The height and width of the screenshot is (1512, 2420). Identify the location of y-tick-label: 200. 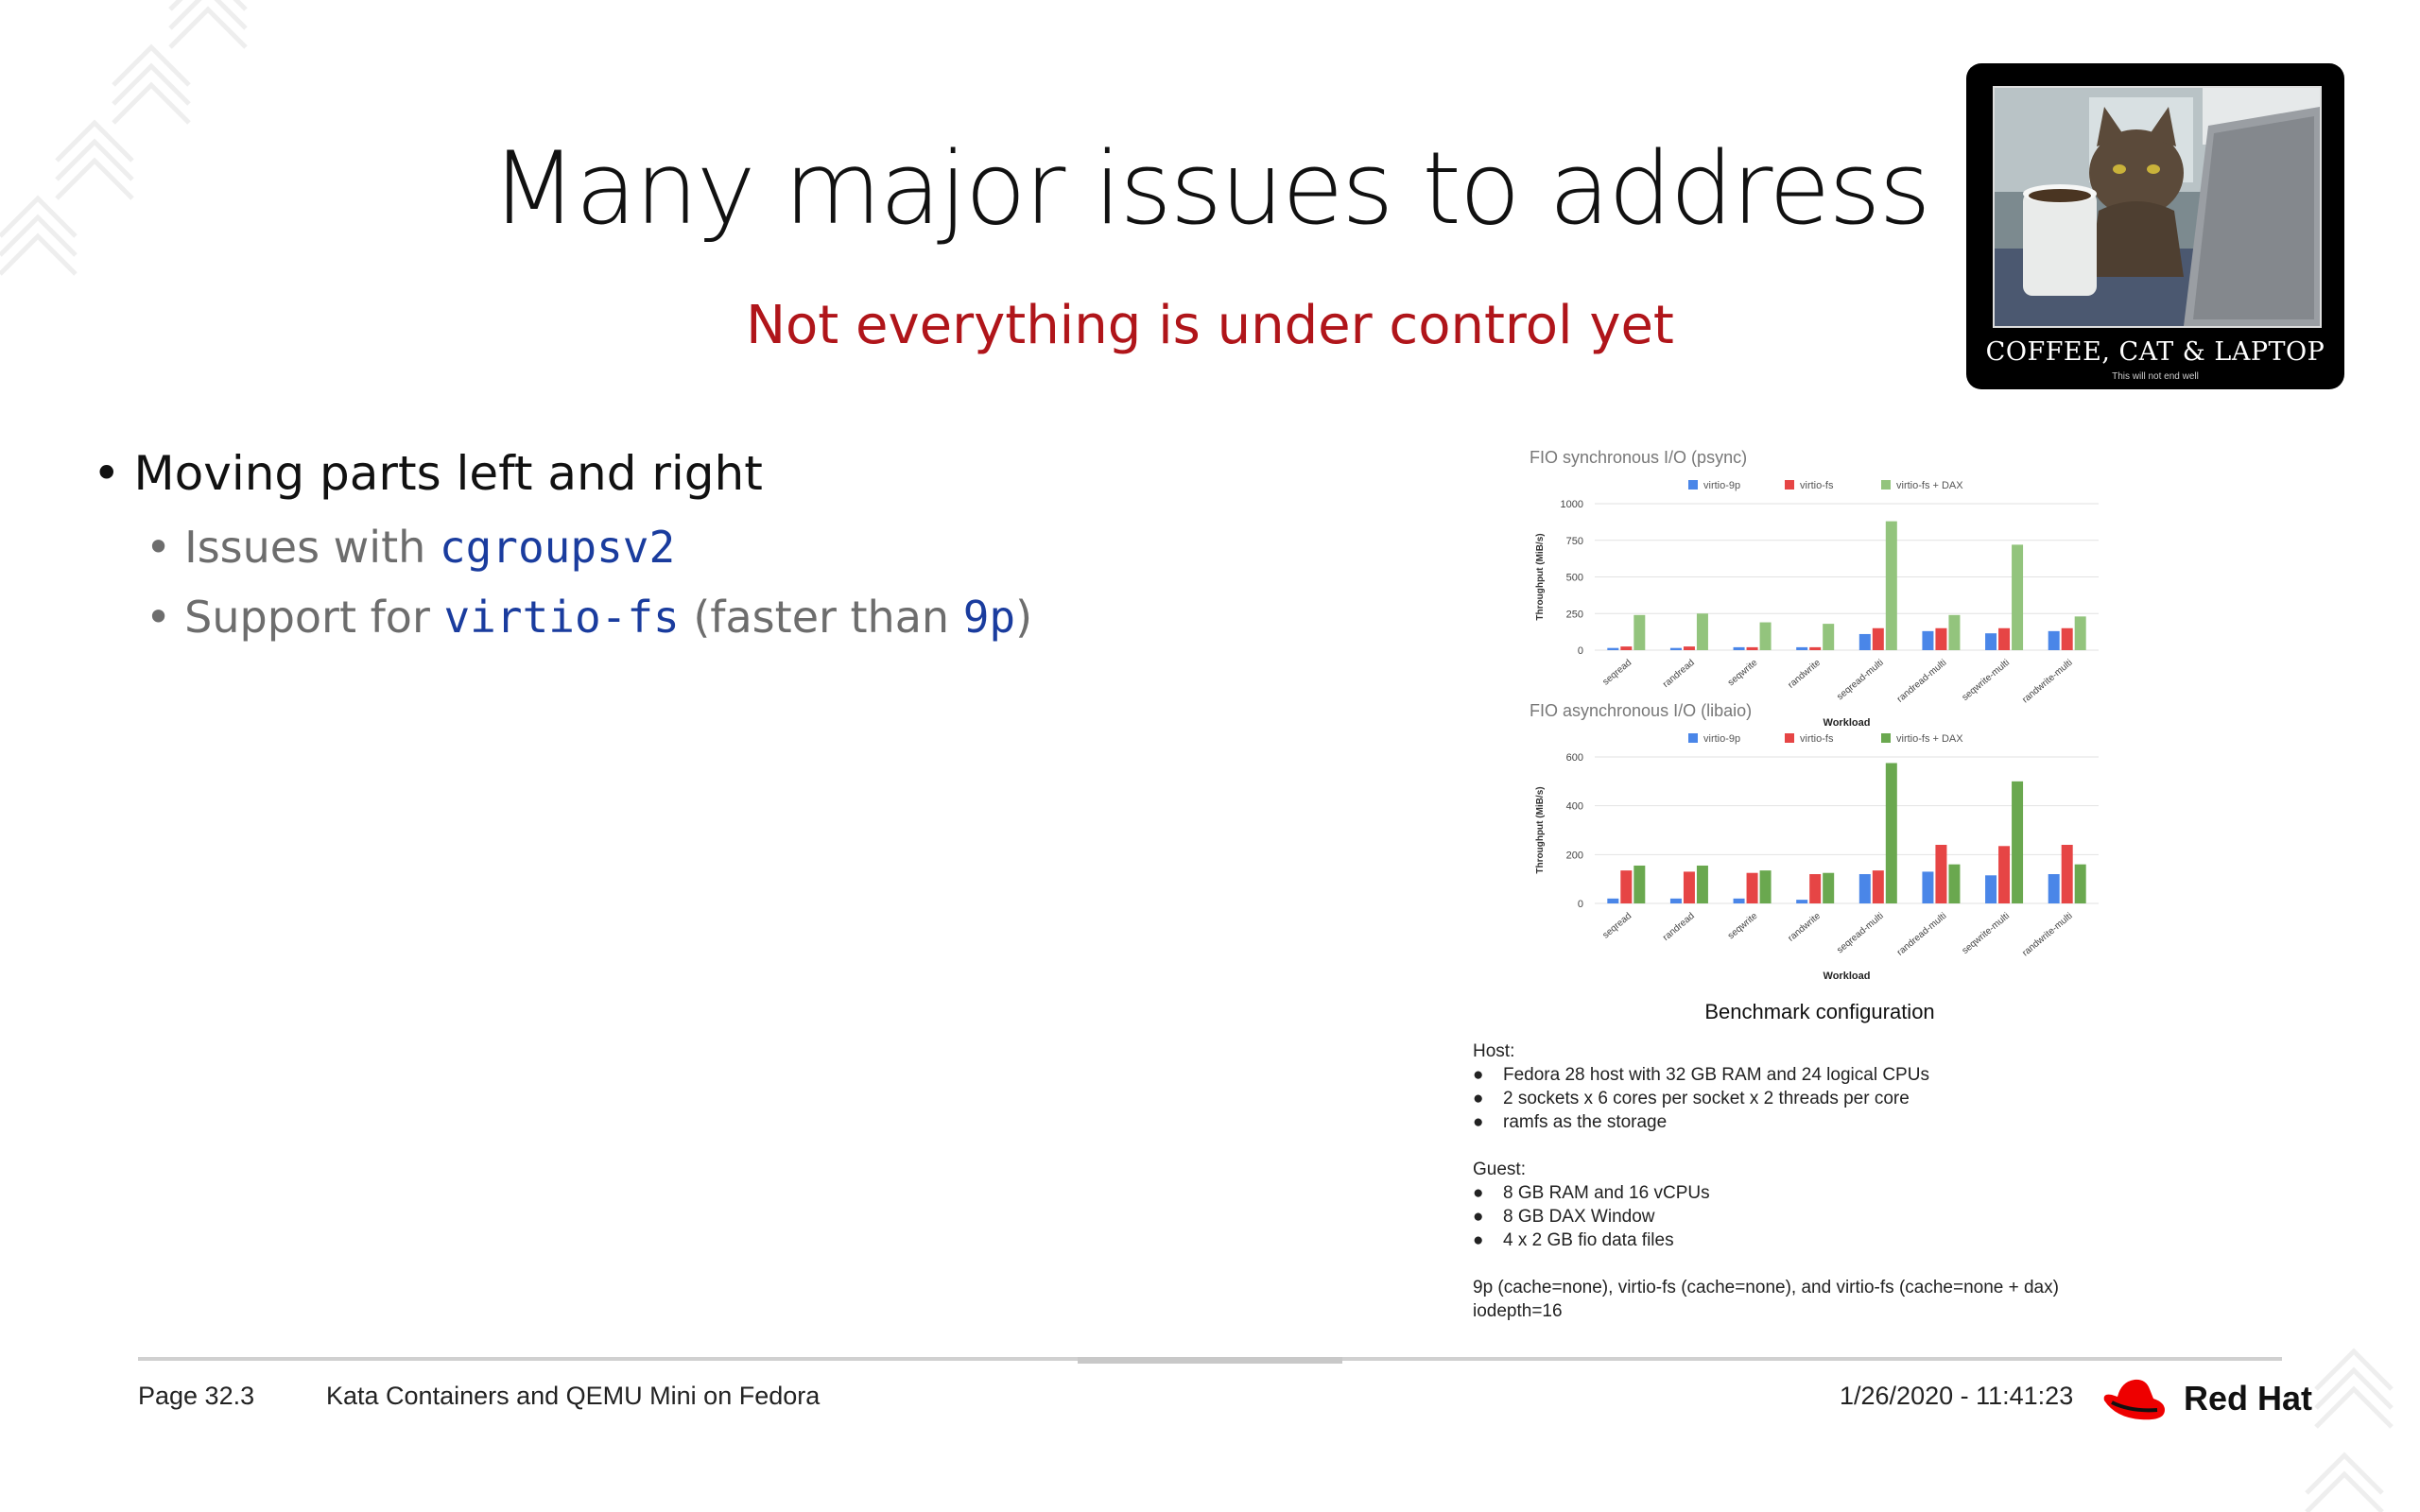
(1574, 855).